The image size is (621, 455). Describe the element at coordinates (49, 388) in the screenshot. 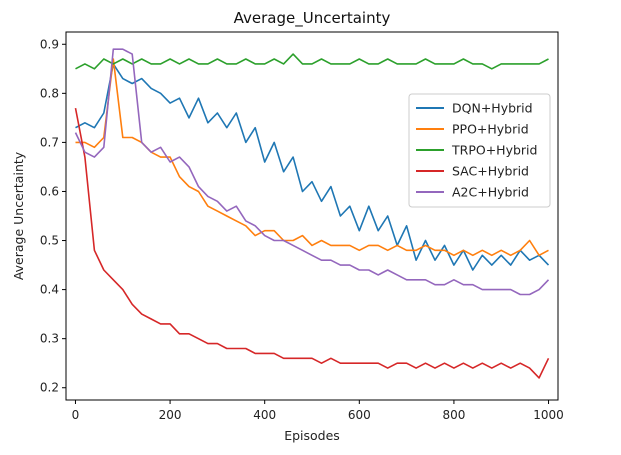

I see `y-tick-label: 0.2` at that location.